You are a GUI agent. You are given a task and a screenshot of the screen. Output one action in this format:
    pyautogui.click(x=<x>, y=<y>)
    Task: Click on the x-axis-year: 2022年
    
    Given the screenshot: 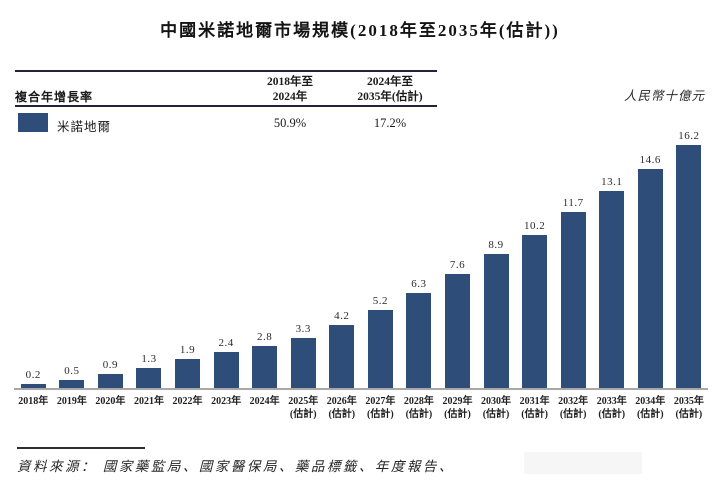 What is the action you would take?
    pyautogui.click(x=187, y=401)
    